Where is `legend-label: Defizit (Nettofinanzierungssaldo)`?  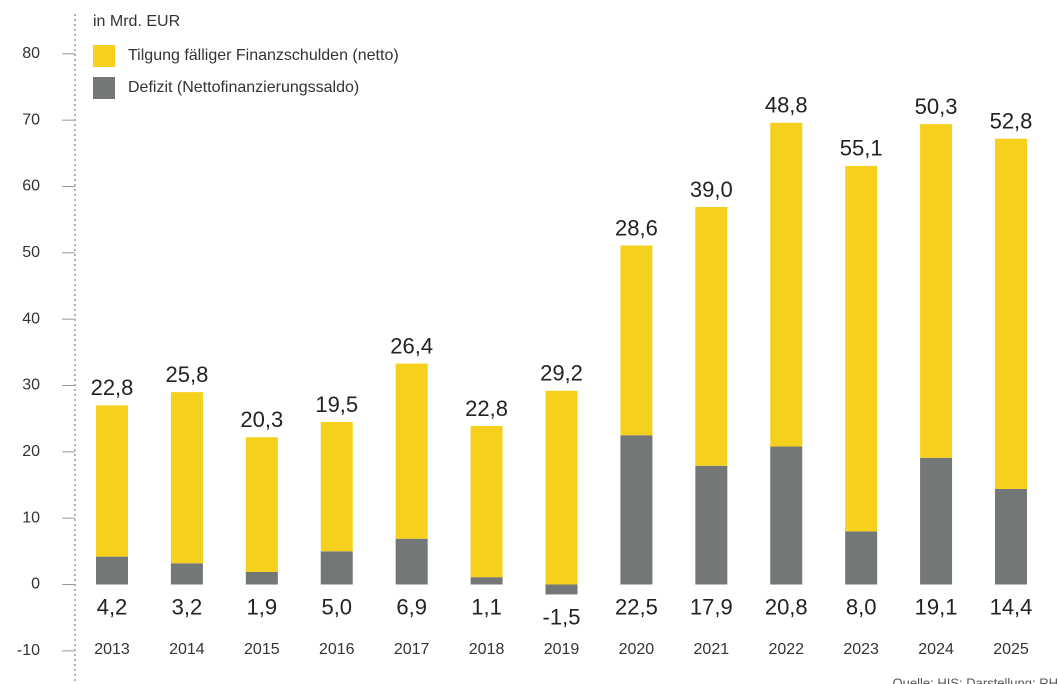
legend-label: Defizit (Nettofinanzierungssaldo) is located at coordinates (243, 87).